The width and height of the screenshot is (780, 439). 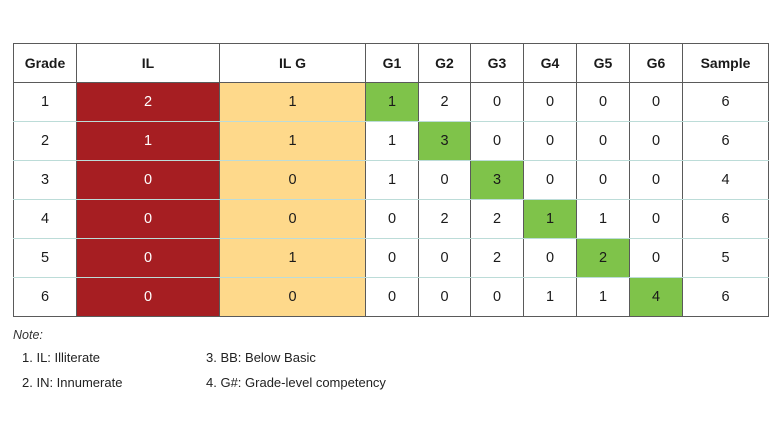 I want to click on table-row: 4 0 0 0 2 2 1 1 0 6, so click(x=391, y=219).